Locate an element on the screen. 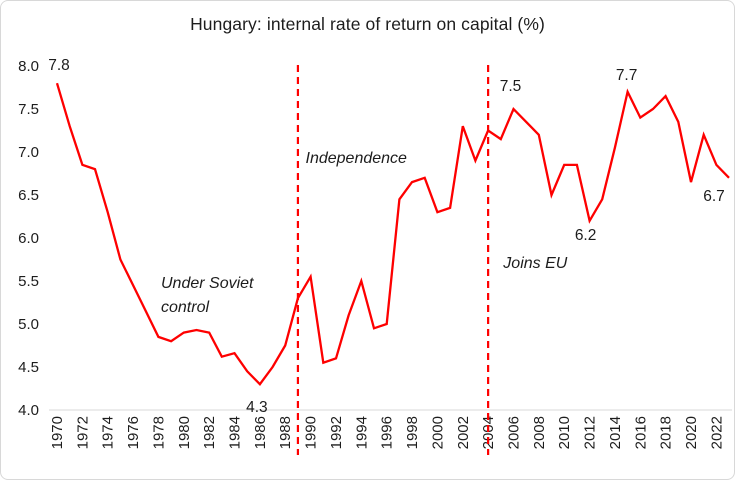 The image size is (735, 480). text-annotation: Independence is located at coordinates (357, 158).